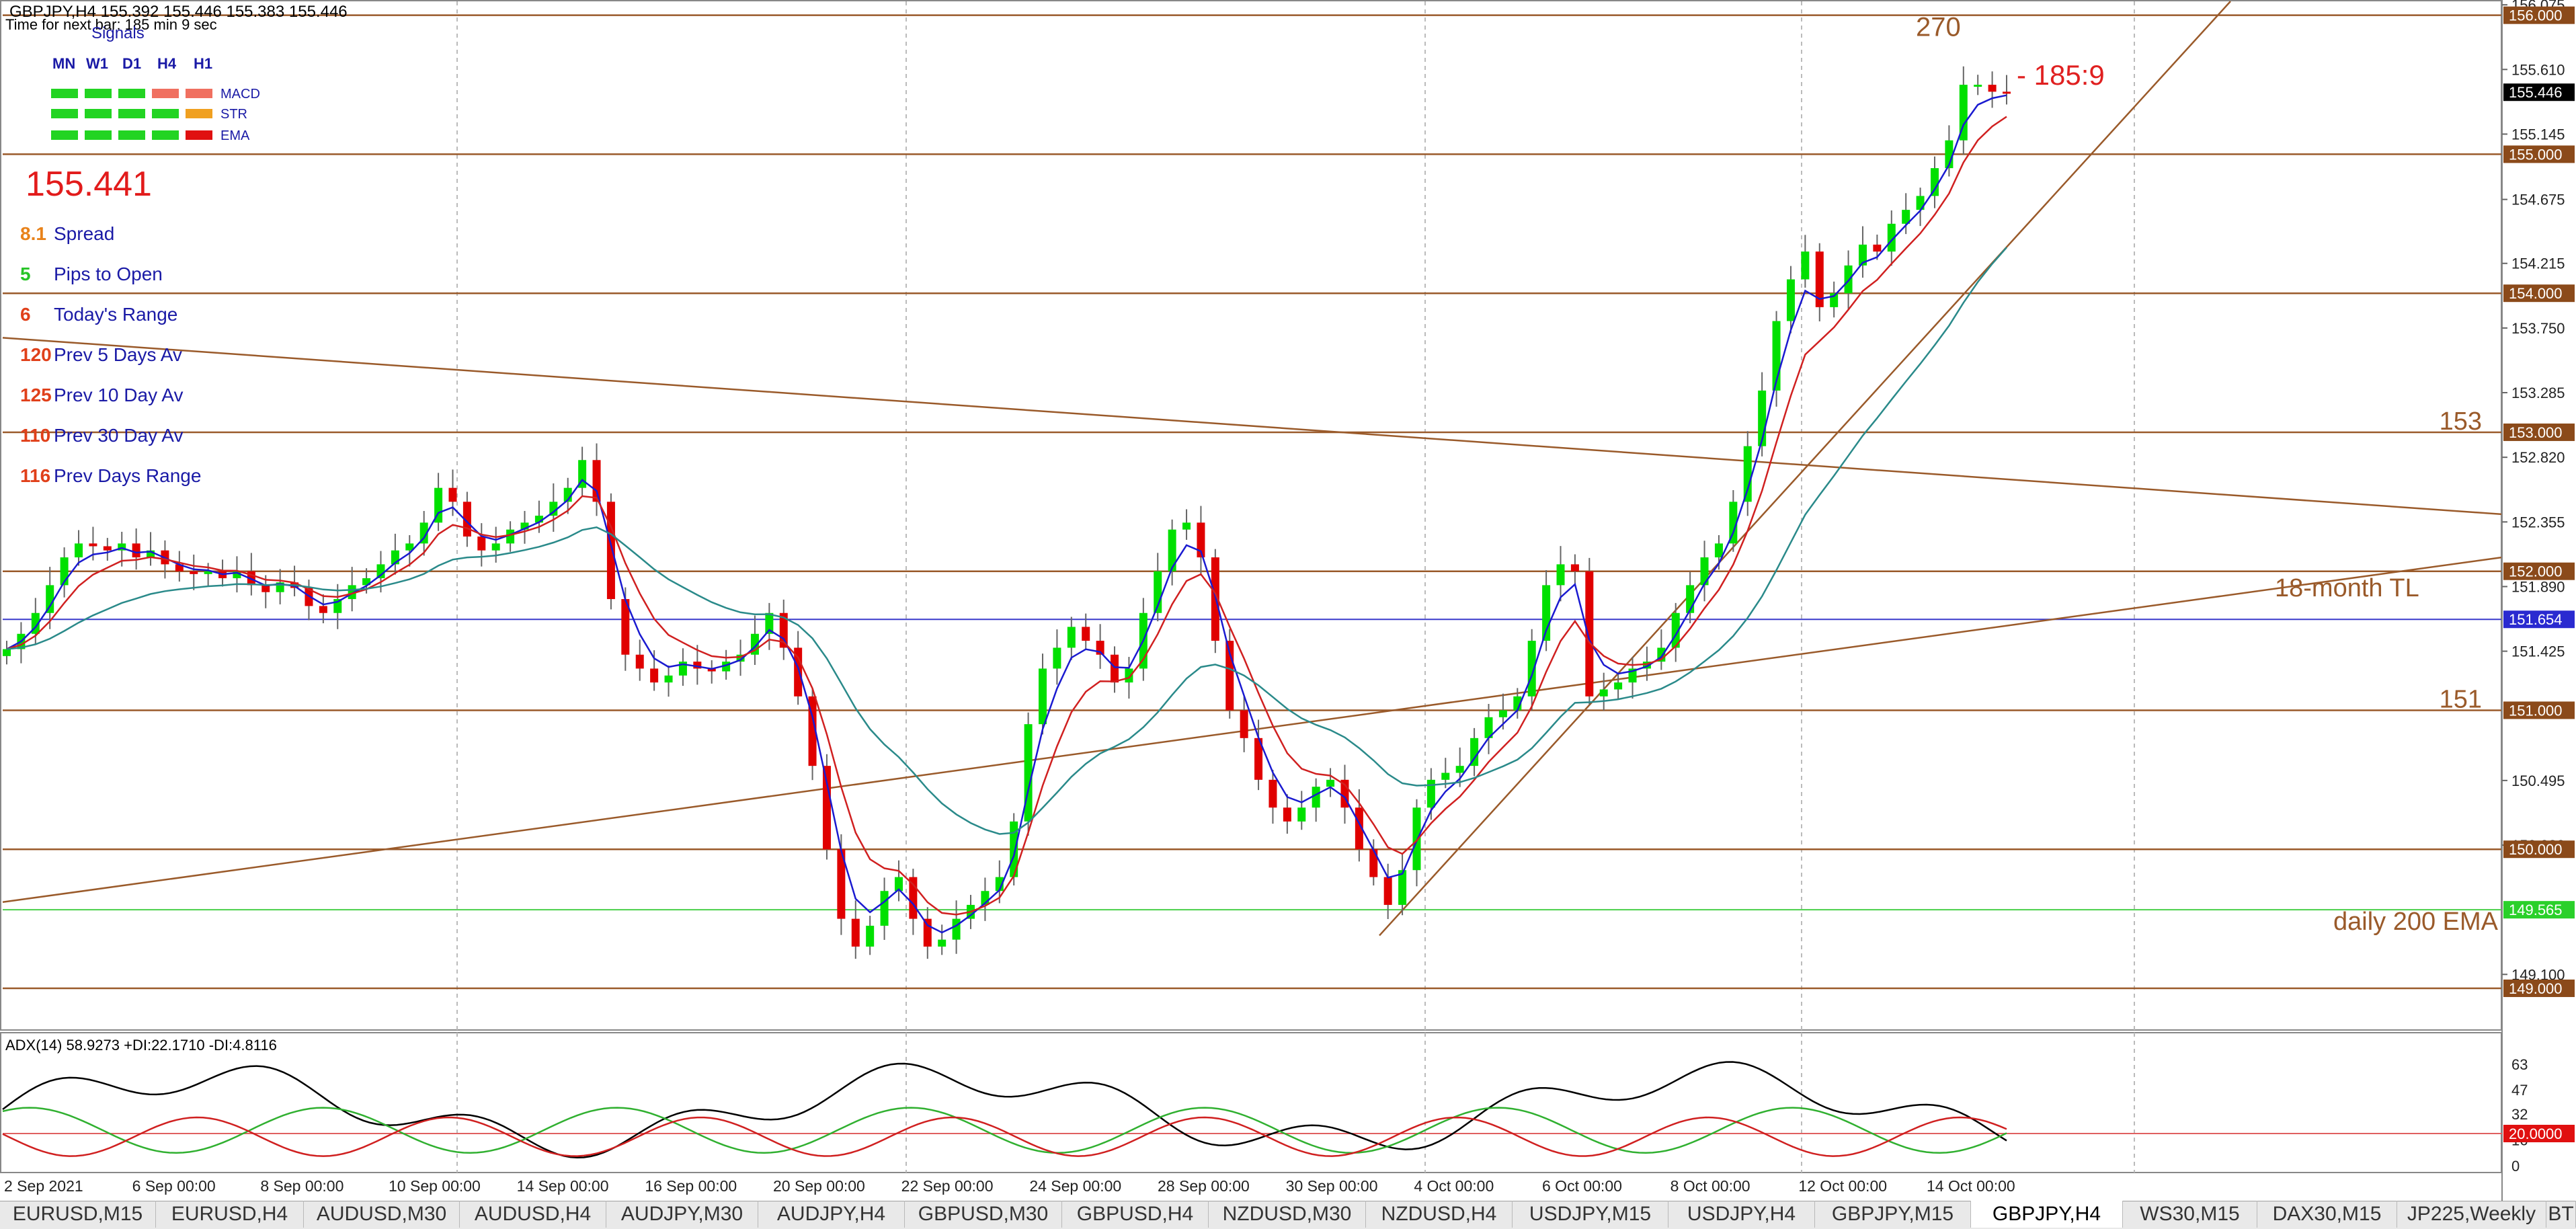 This screenshot has height=1229, width=2576. Describe the element at coordinates (119, 395) in the screenshot. I see `stat-label: Prev 10 Day Av` at that location.